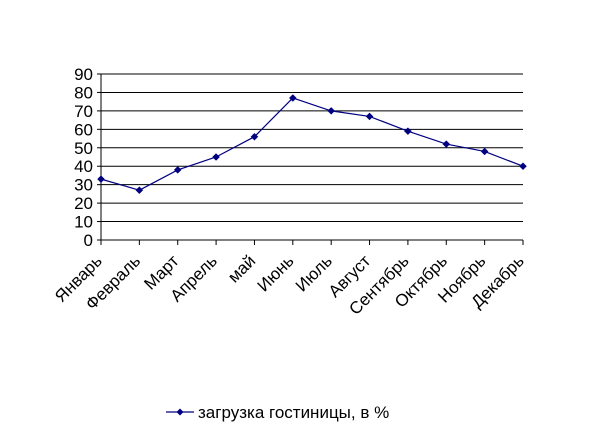 Image resolution: width=612 pixels, height=441 pixels. I want to click on y-tick-label: 70, so click(83, 111).